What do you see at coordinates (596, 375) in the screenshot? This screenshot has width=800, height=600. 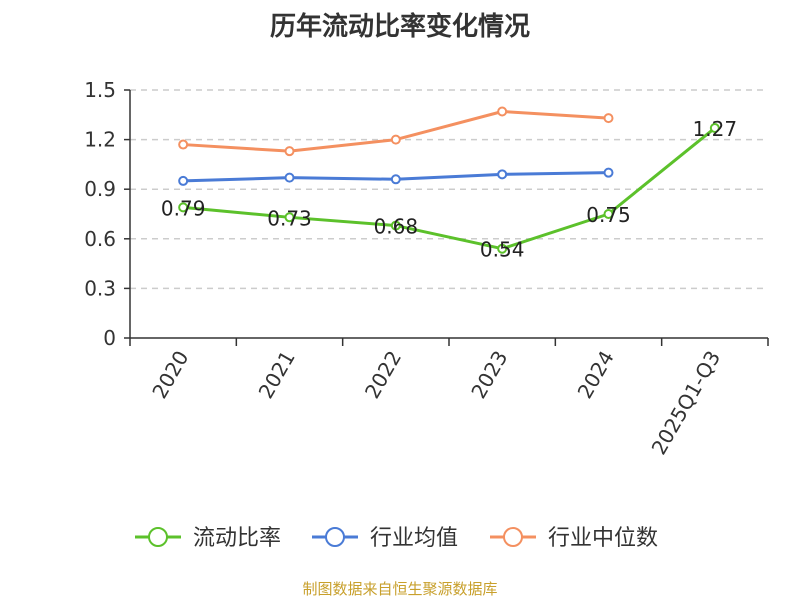 I see `x-tick-label: 2024` at bounding box center [596, 375].